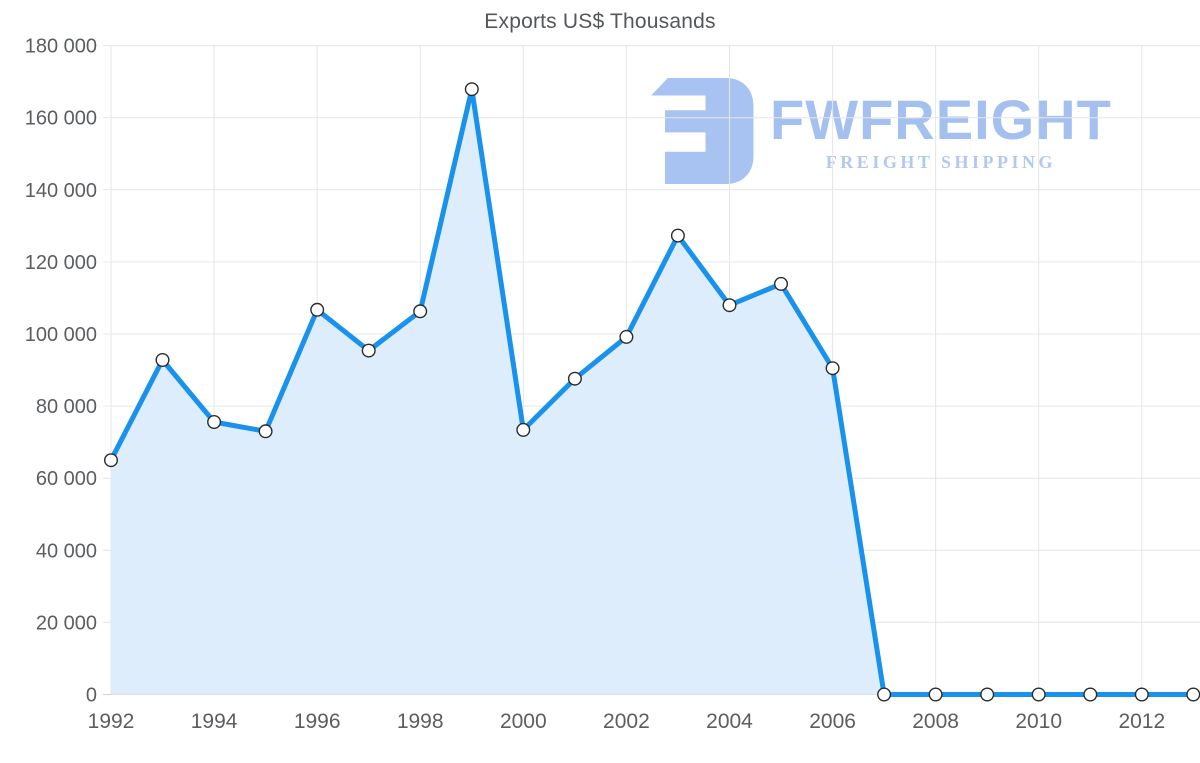 Image resolution: width=1200 pixels, height=763 pixels. Describe the element at coordinates (941, 162) in the screenshot. I see `logo-tagline: FREIGHT SHIPPING` at that location.